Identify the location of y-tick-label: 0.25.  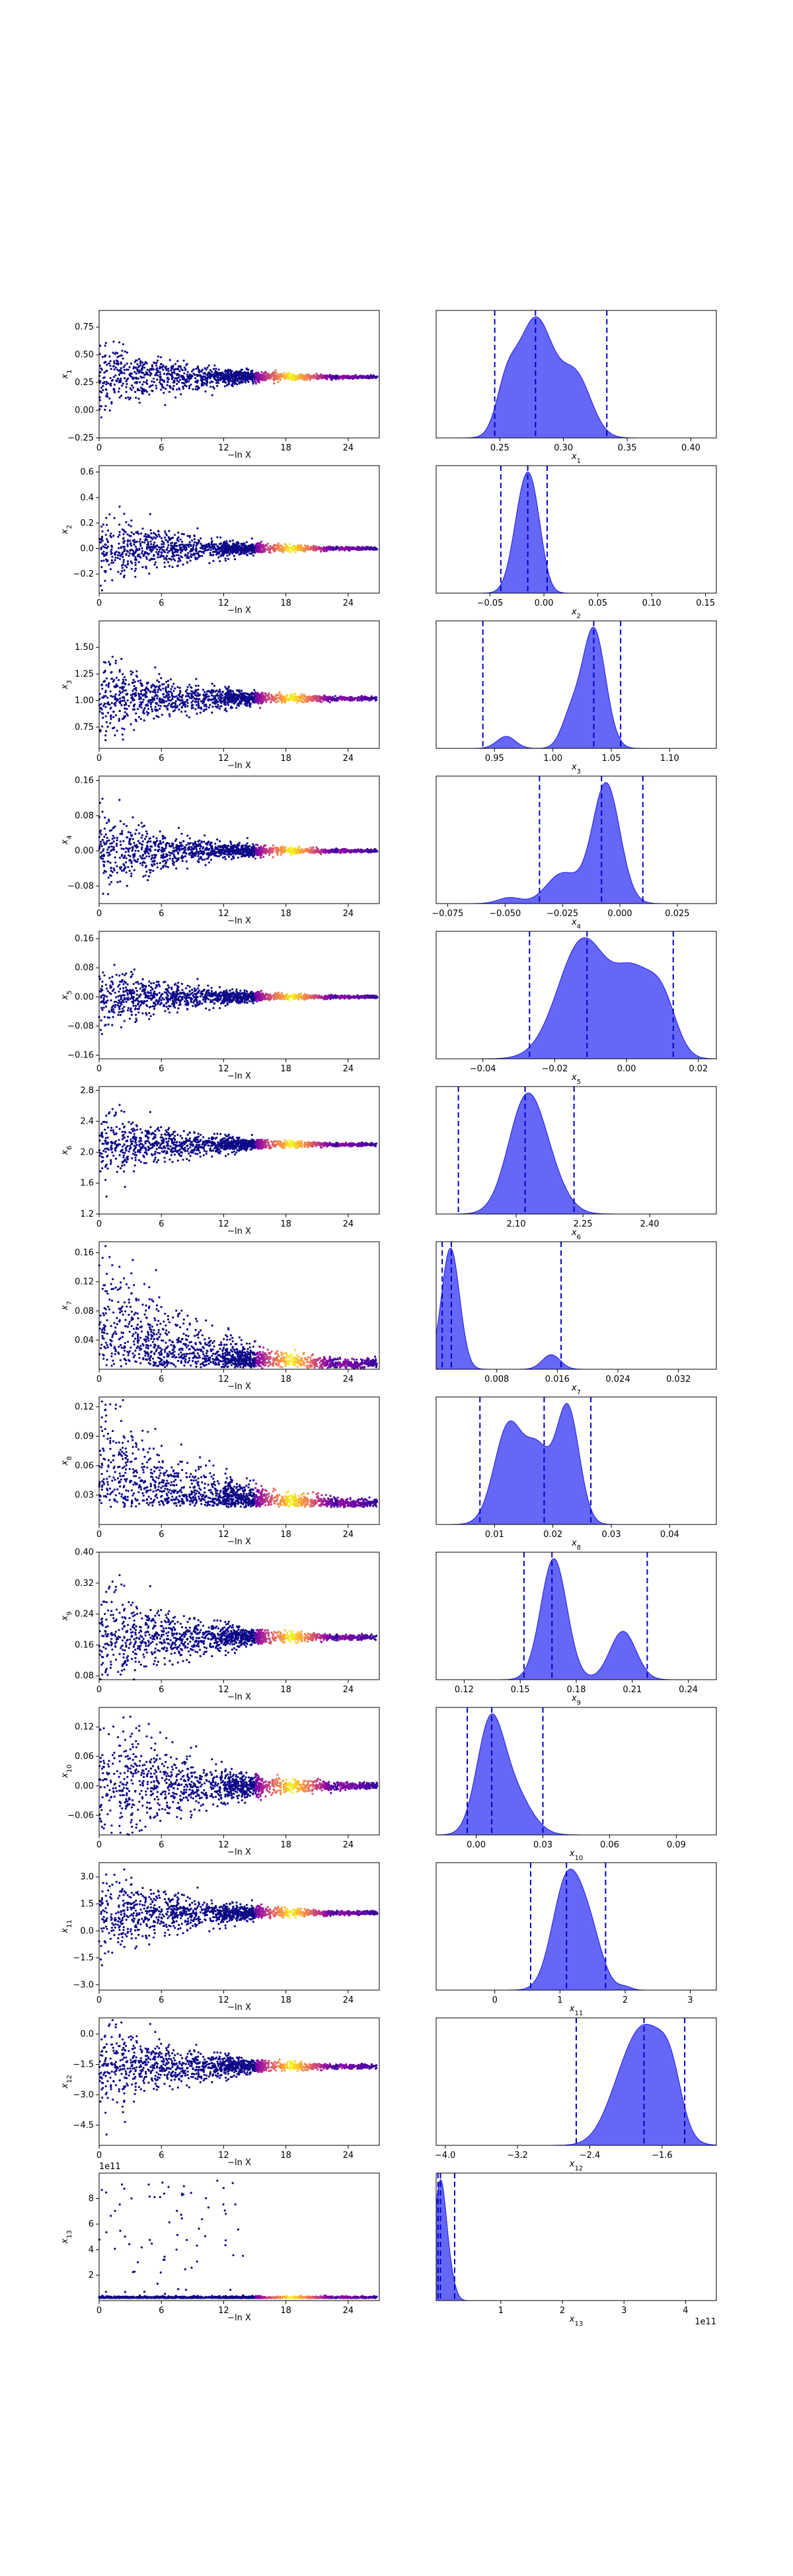
(85, 383).